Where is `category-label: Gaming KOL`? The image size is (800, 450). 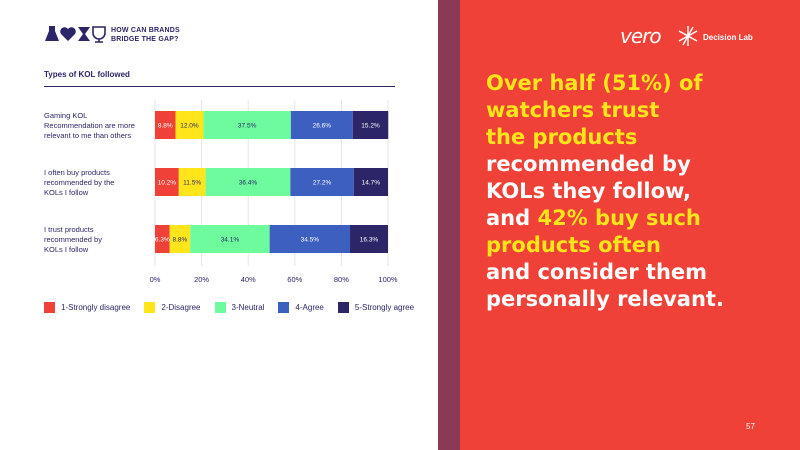
category-label: Gaming KOL is located at coordinates (65, 115).